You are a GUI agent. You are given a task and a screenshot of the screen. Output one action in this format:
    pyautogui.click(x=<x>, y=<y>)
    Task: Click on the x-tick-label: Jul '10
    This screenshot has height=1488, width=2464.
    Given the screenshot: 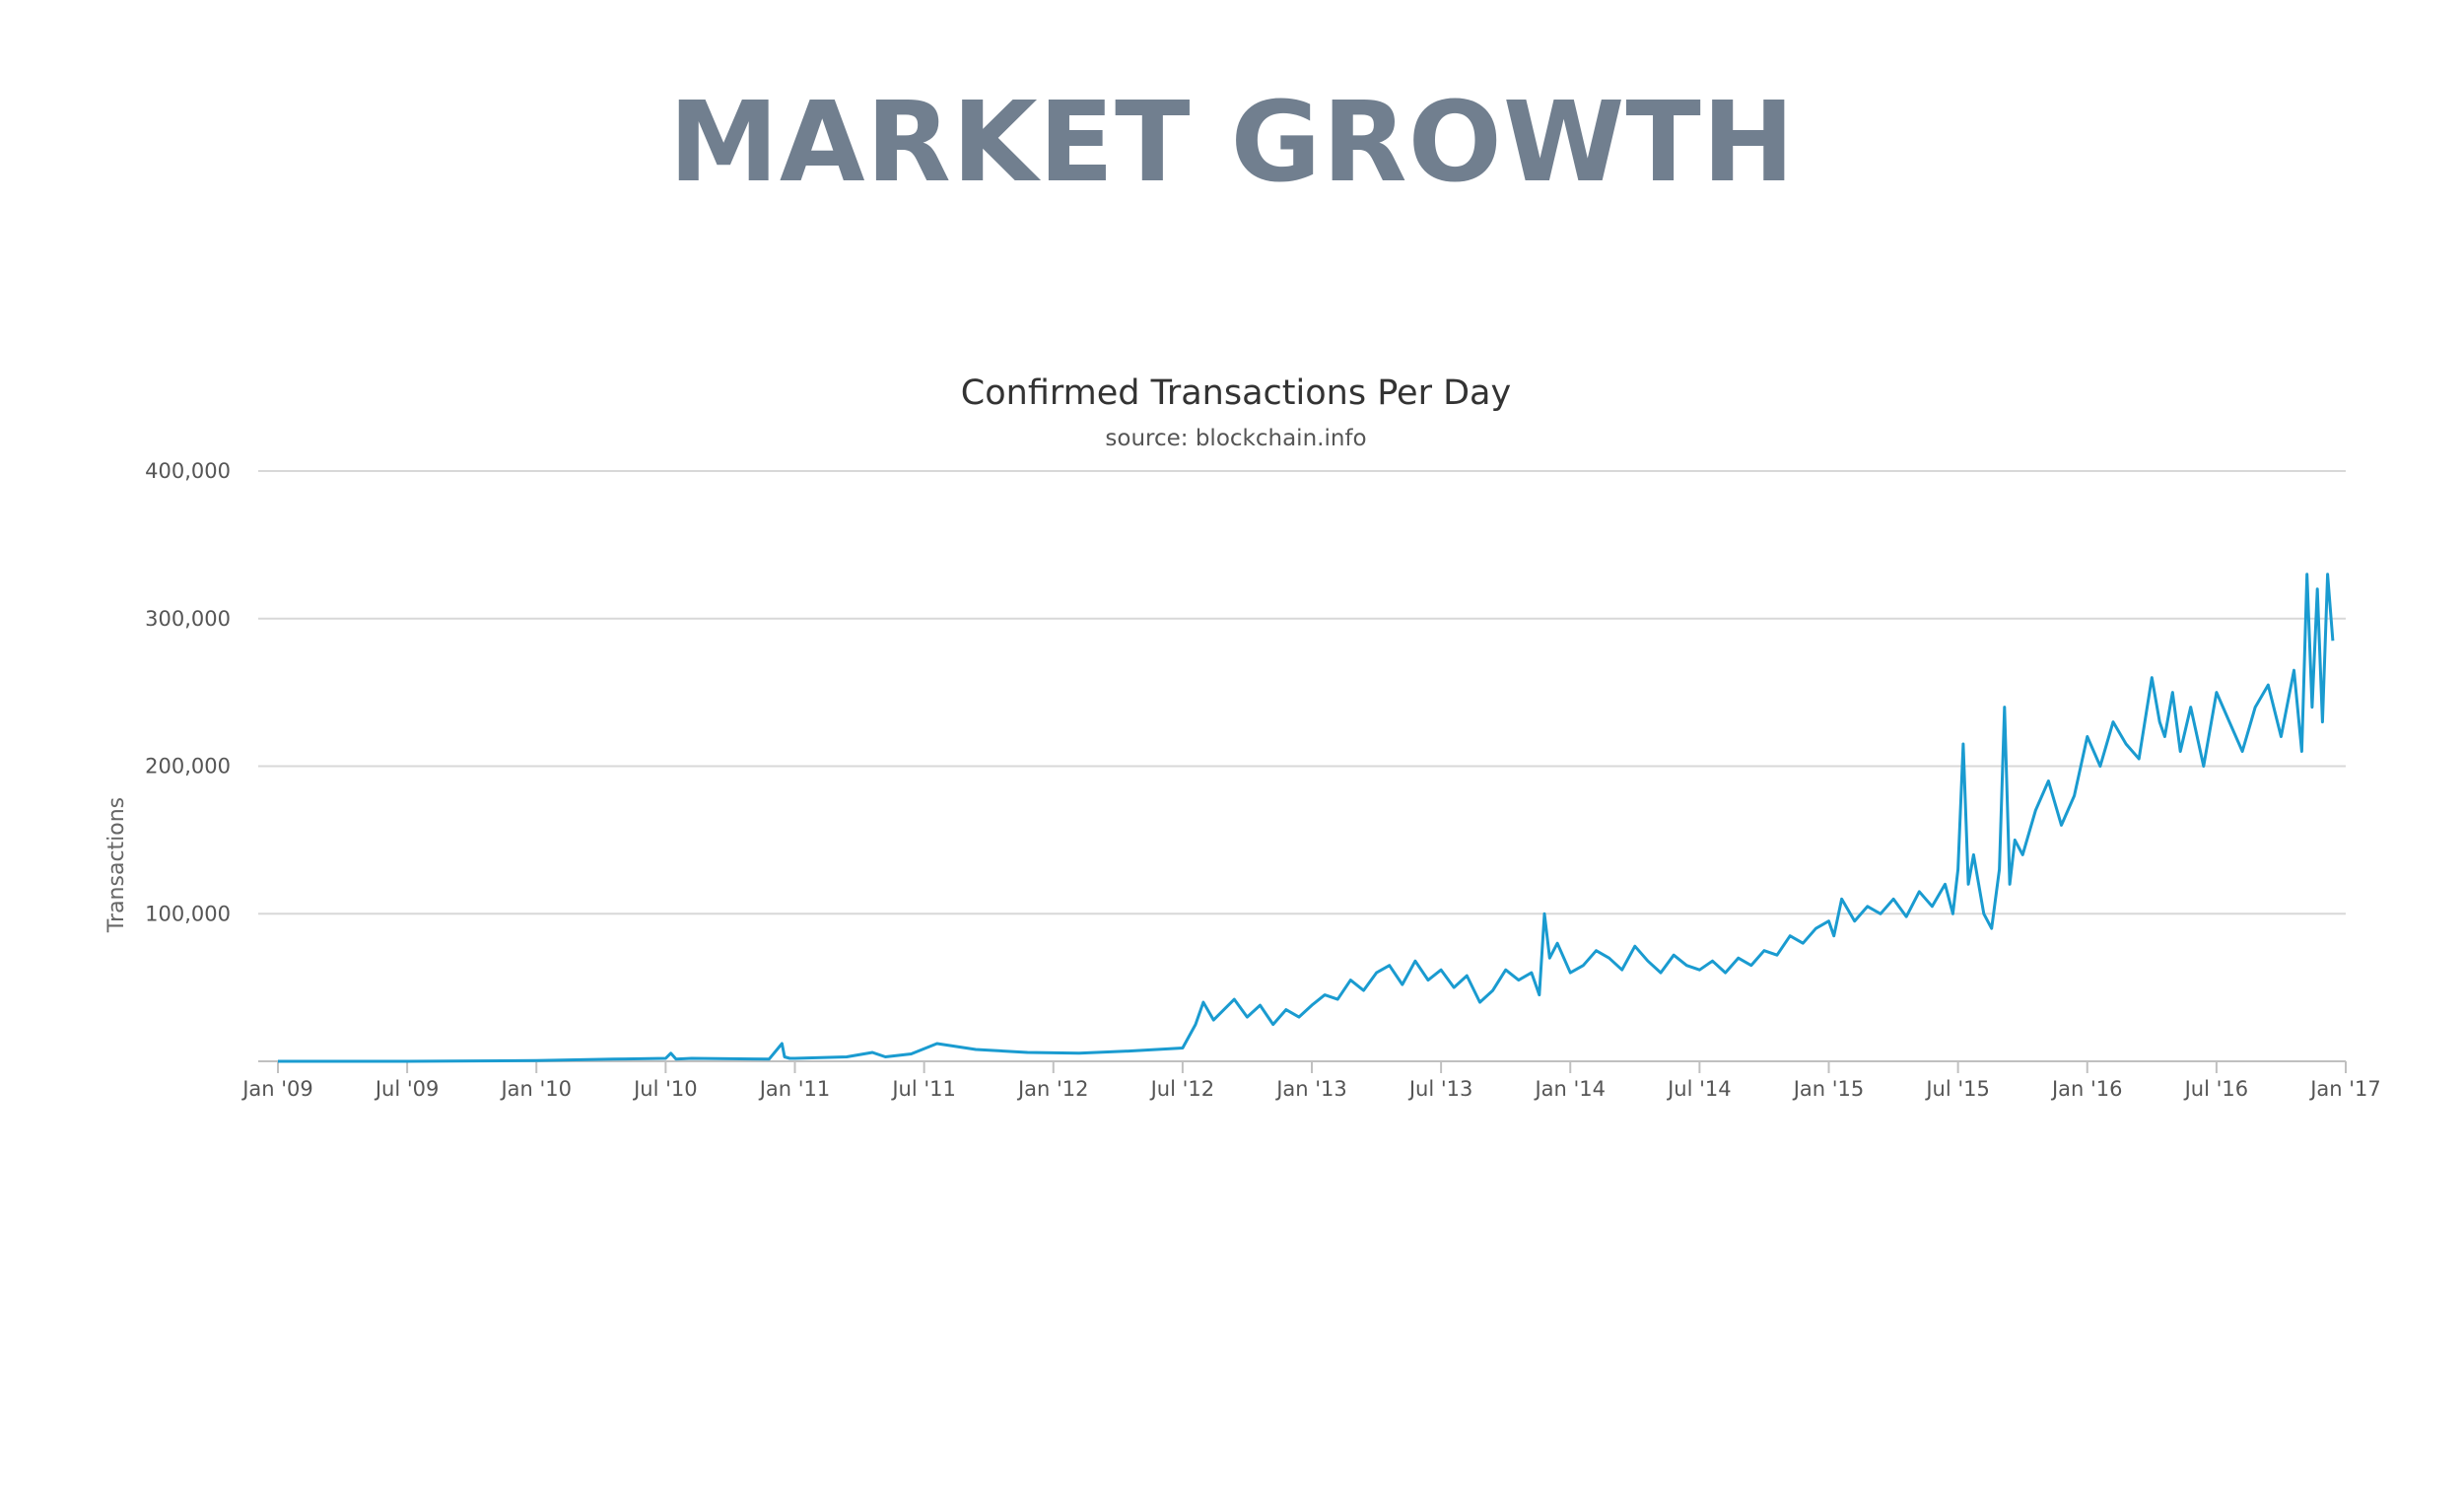 What is the action you would take?
    pyautogui.click(x=665, y=1089)
    